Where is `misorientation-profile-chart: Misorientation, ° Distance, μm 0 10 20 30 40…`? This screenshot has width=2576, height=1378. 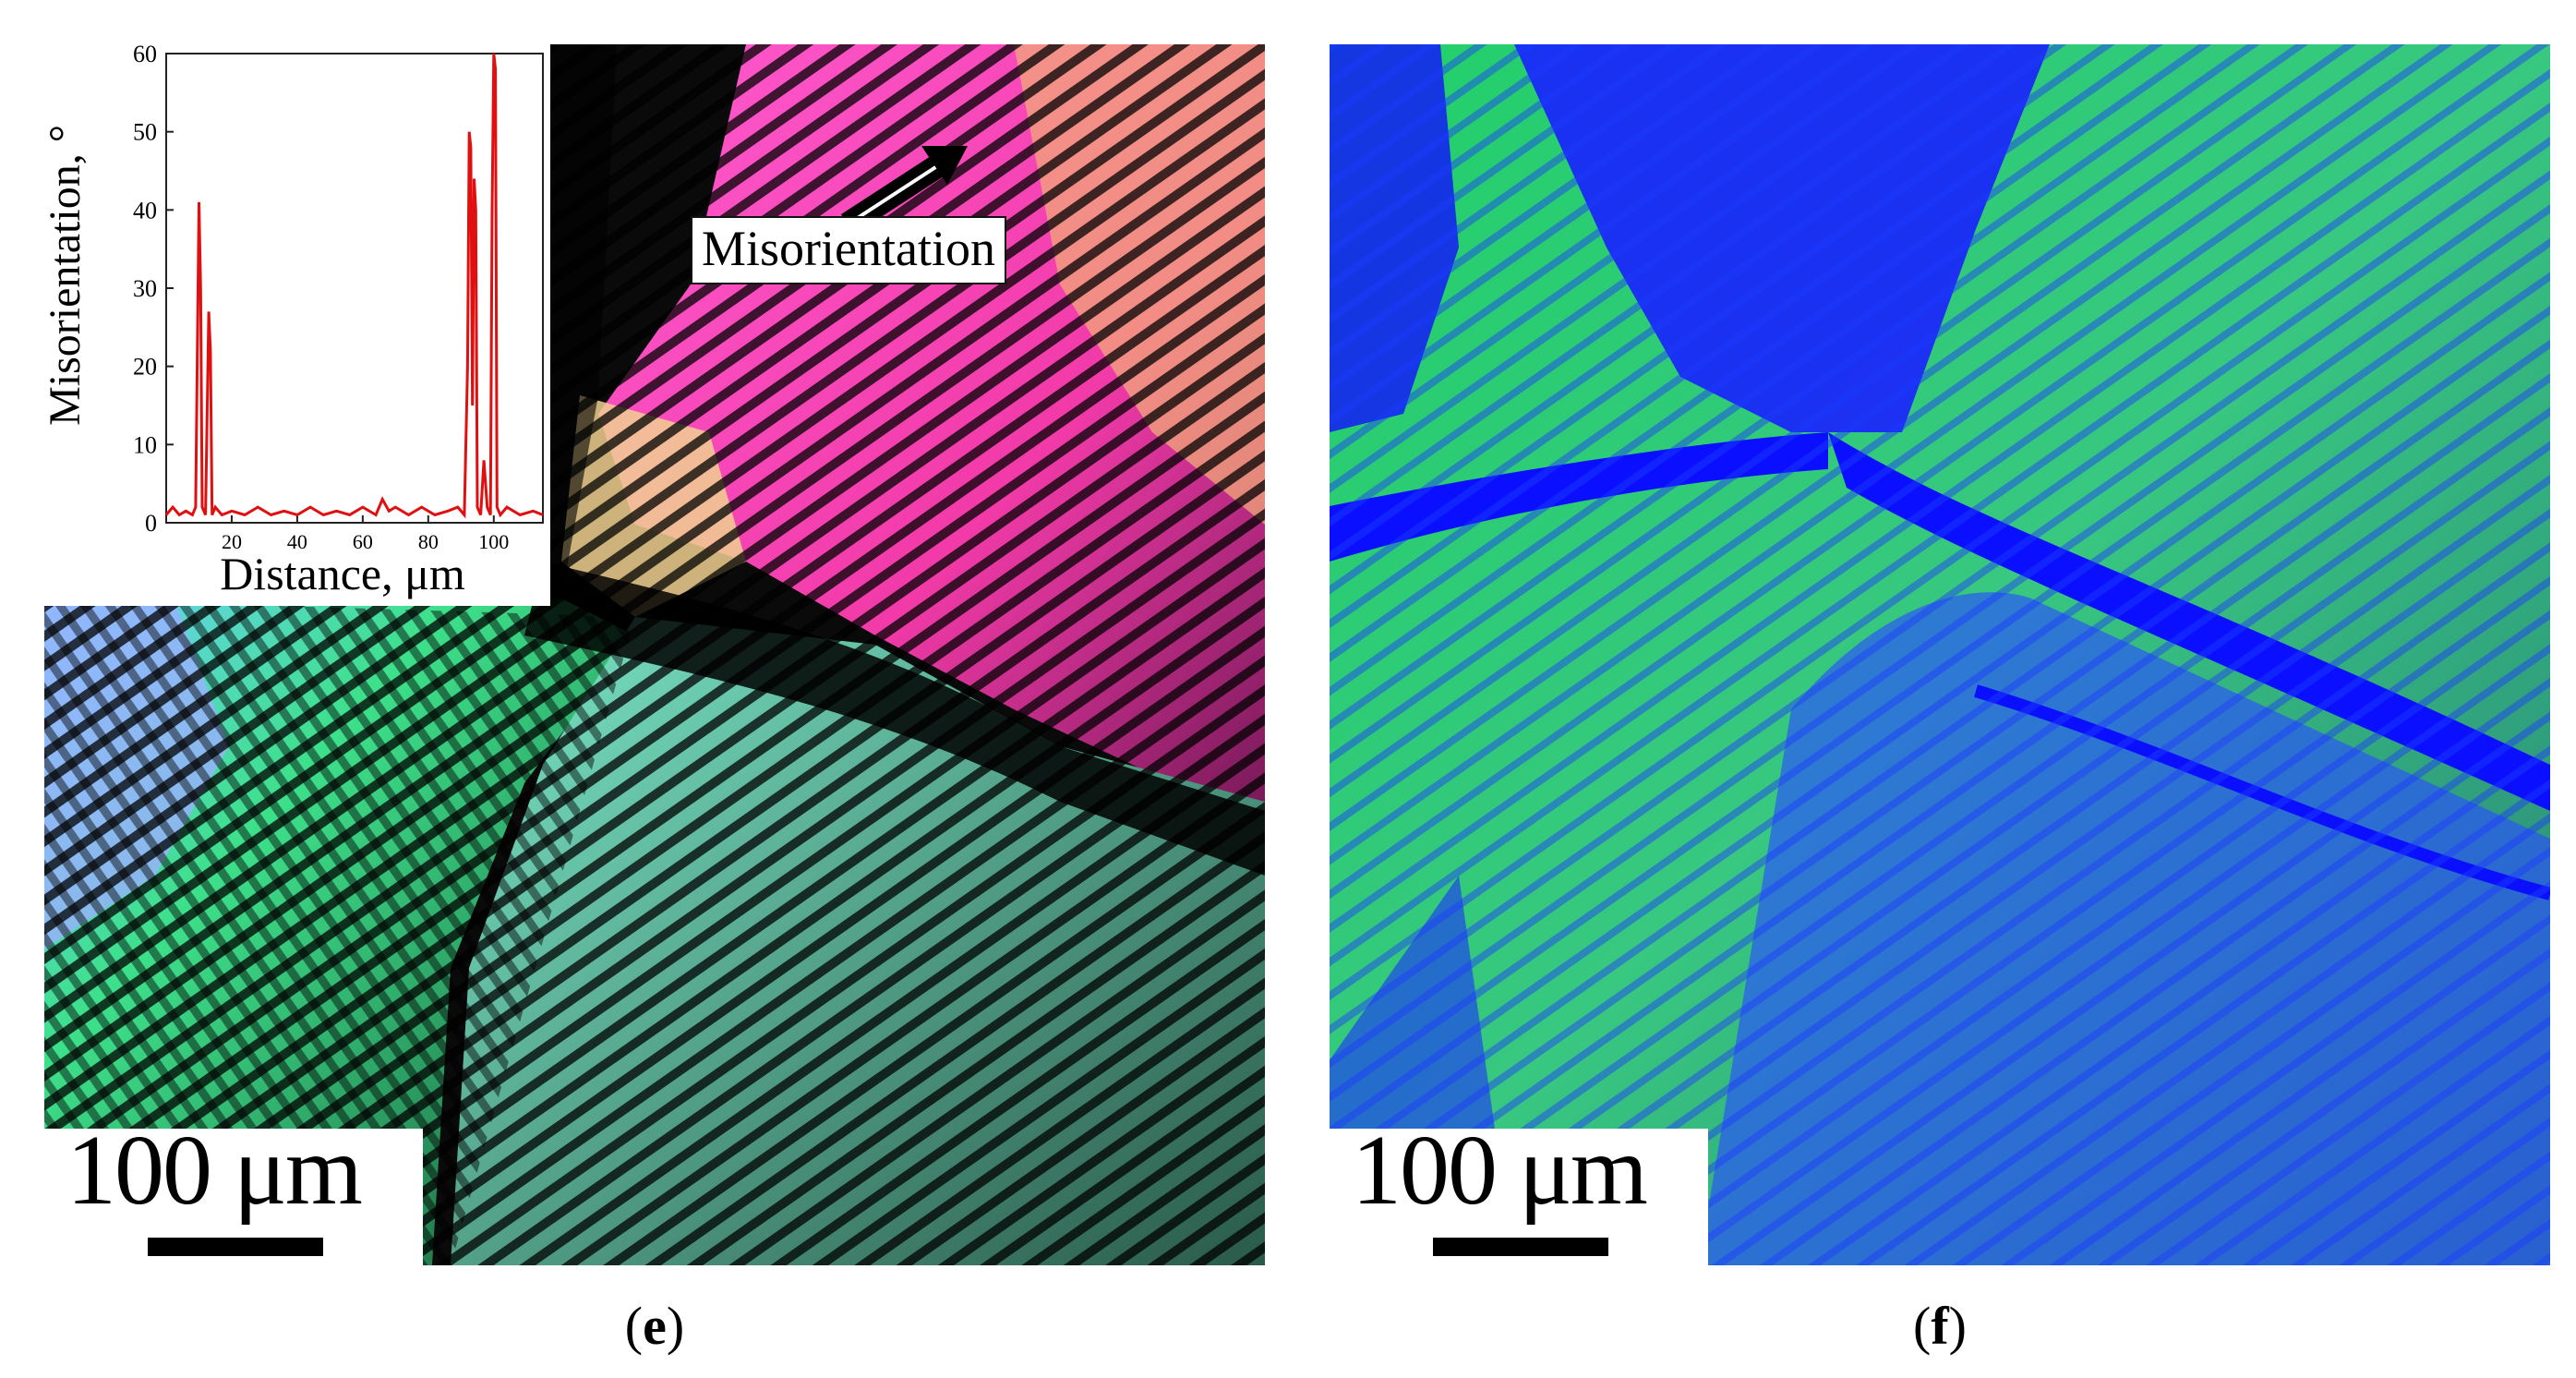
misorientation-profile-chart: Misorientation, ° Distance, μm 0 10 20 30 40… is located at coordinates (297, 325).